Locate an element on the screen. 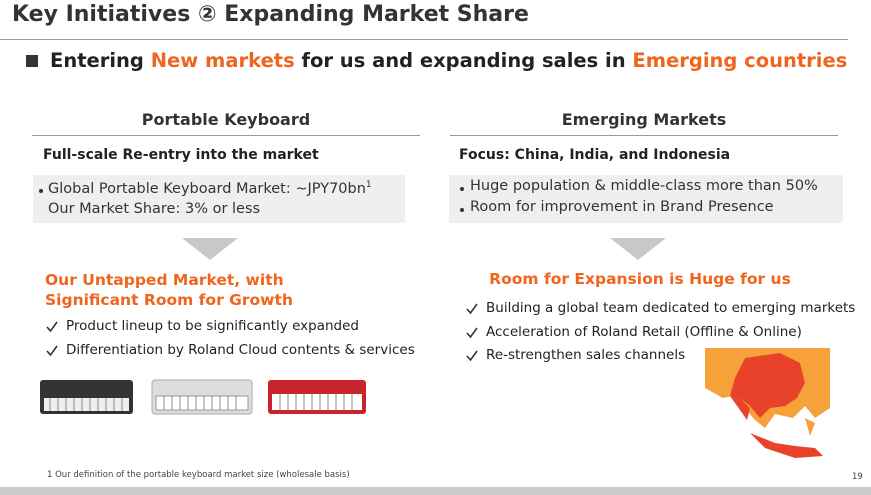 This screenshot has width=871, height=495. page-number: 19 is located at coordinates (857, 477).